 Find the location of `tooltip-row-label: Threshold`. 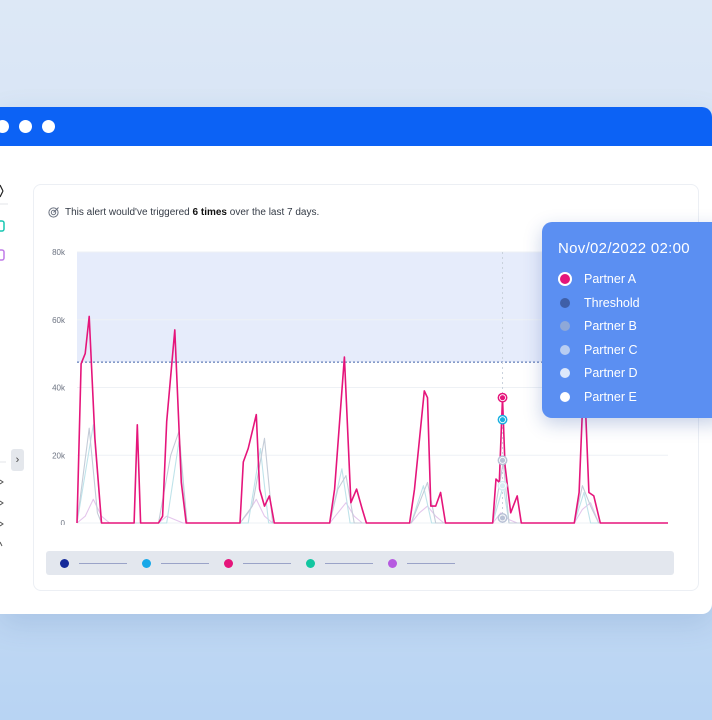

tooltip-row-label: Threshold is located at coordinates (612, 302).